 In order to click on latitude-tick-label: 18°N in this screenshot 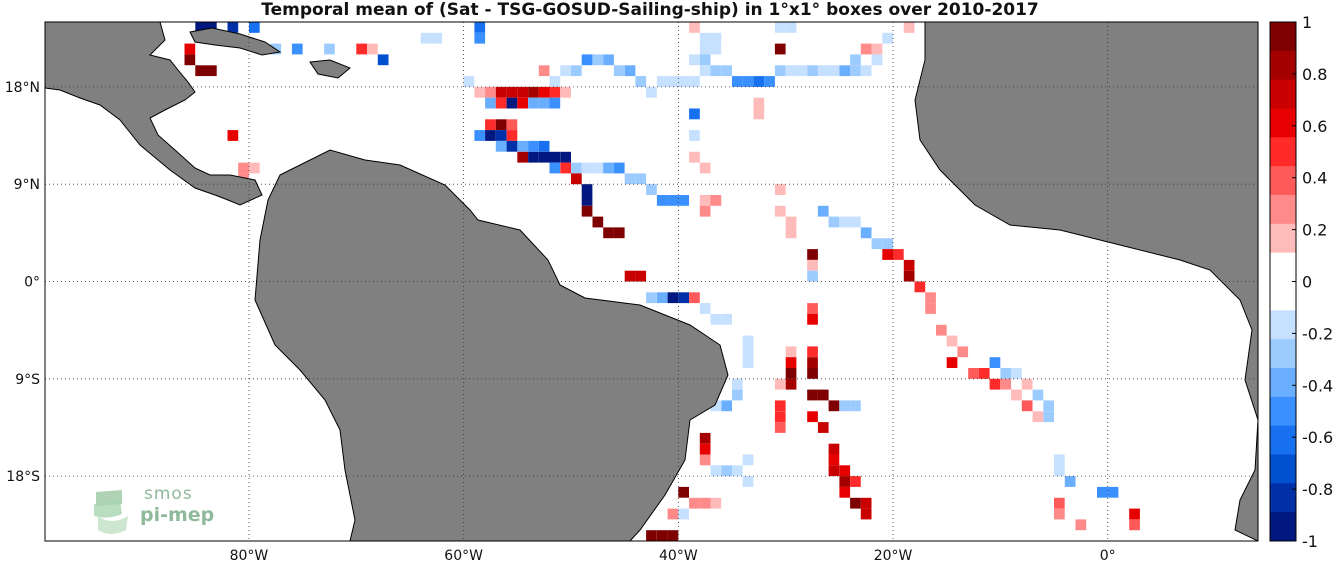, I will do `click(22, 88)`.